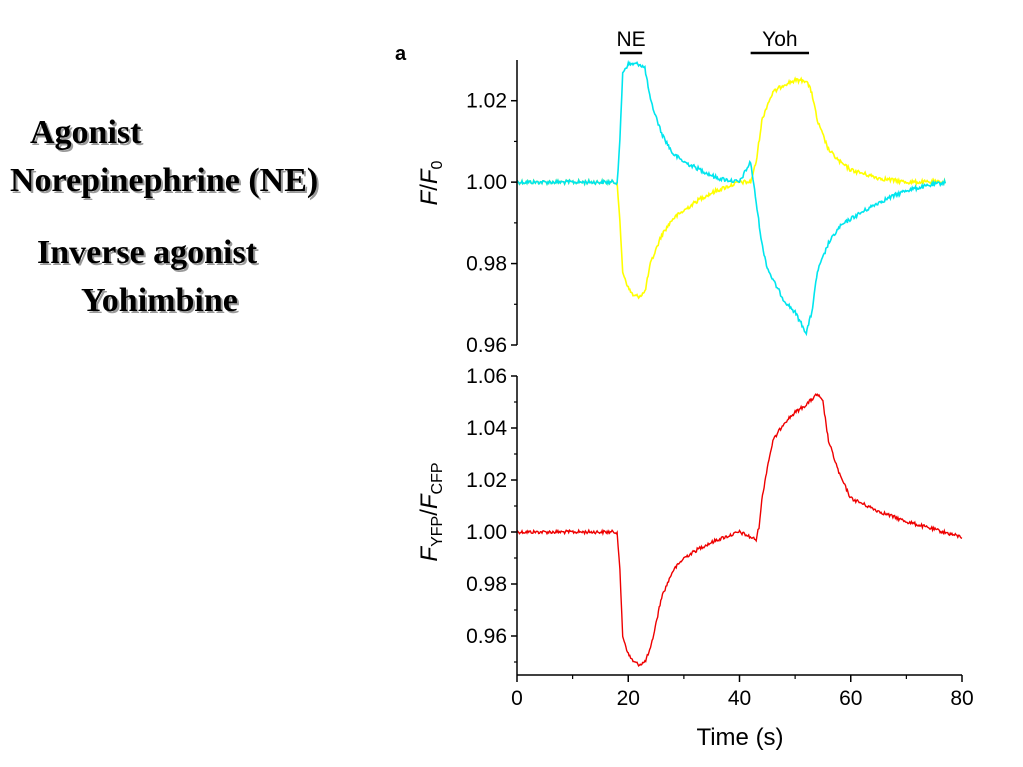  What do you see at coordinates (628, 698) in the screenshot?
I see `x-tick-label: 20` at bounding box center [628, 698].